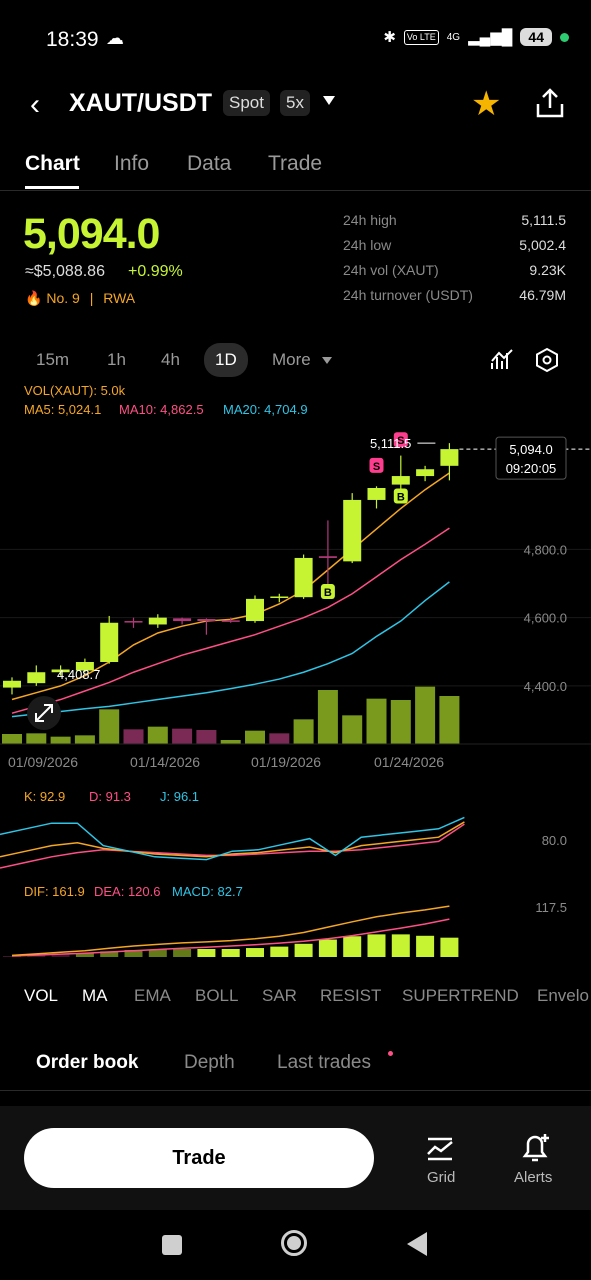  Describe the element at coordinates (116, 359) in the screenshot. I see `tf-1h: 1h` at that location.